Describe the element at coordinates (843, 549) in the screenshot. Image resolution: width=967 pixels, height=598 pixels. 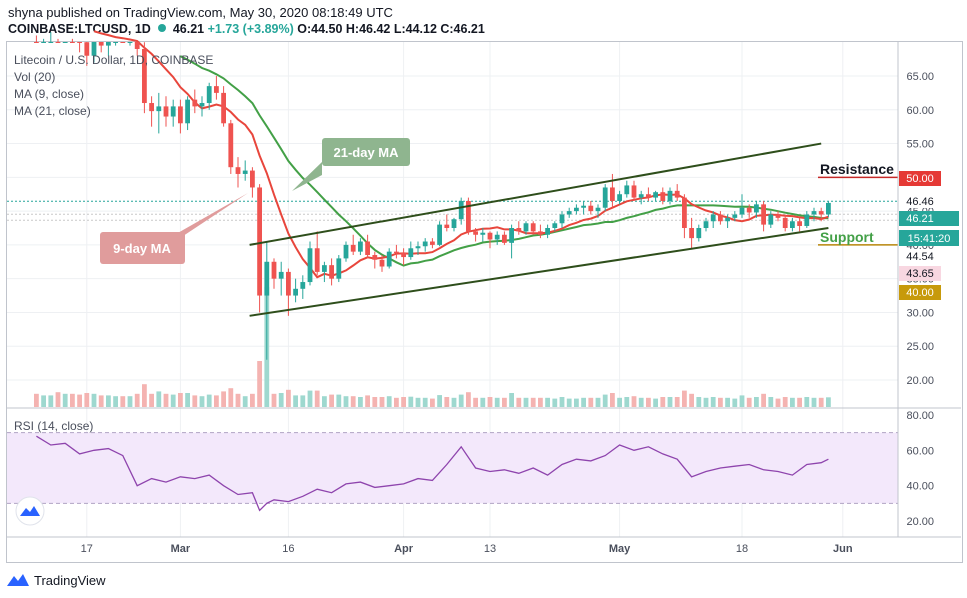
I see `time-tick-label: Jun` at that location.